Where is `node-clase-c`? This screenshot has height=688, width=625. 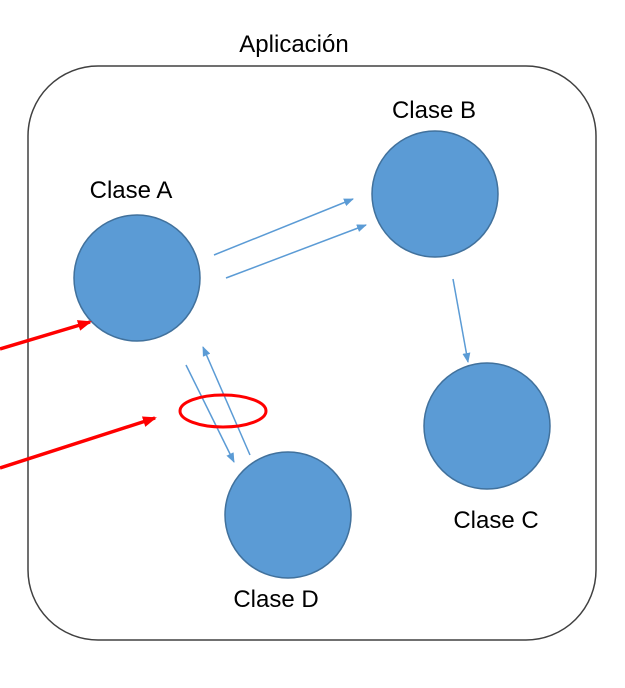
node-clase-c is located at coordinates (487, 426).